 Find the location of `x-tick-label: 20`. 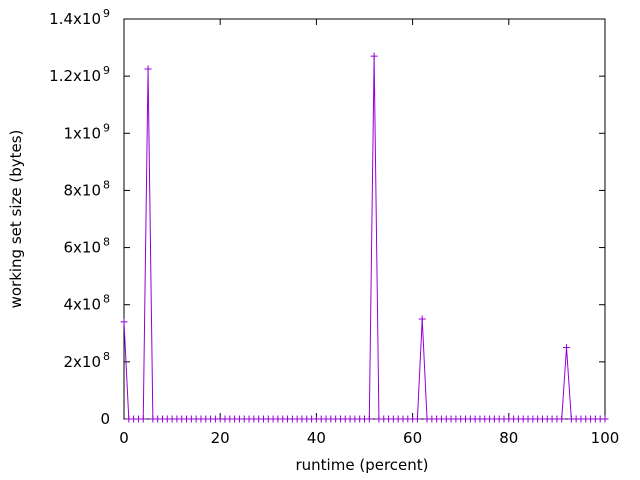

x-tick-label: 20 is located at coordinates (220, 438).